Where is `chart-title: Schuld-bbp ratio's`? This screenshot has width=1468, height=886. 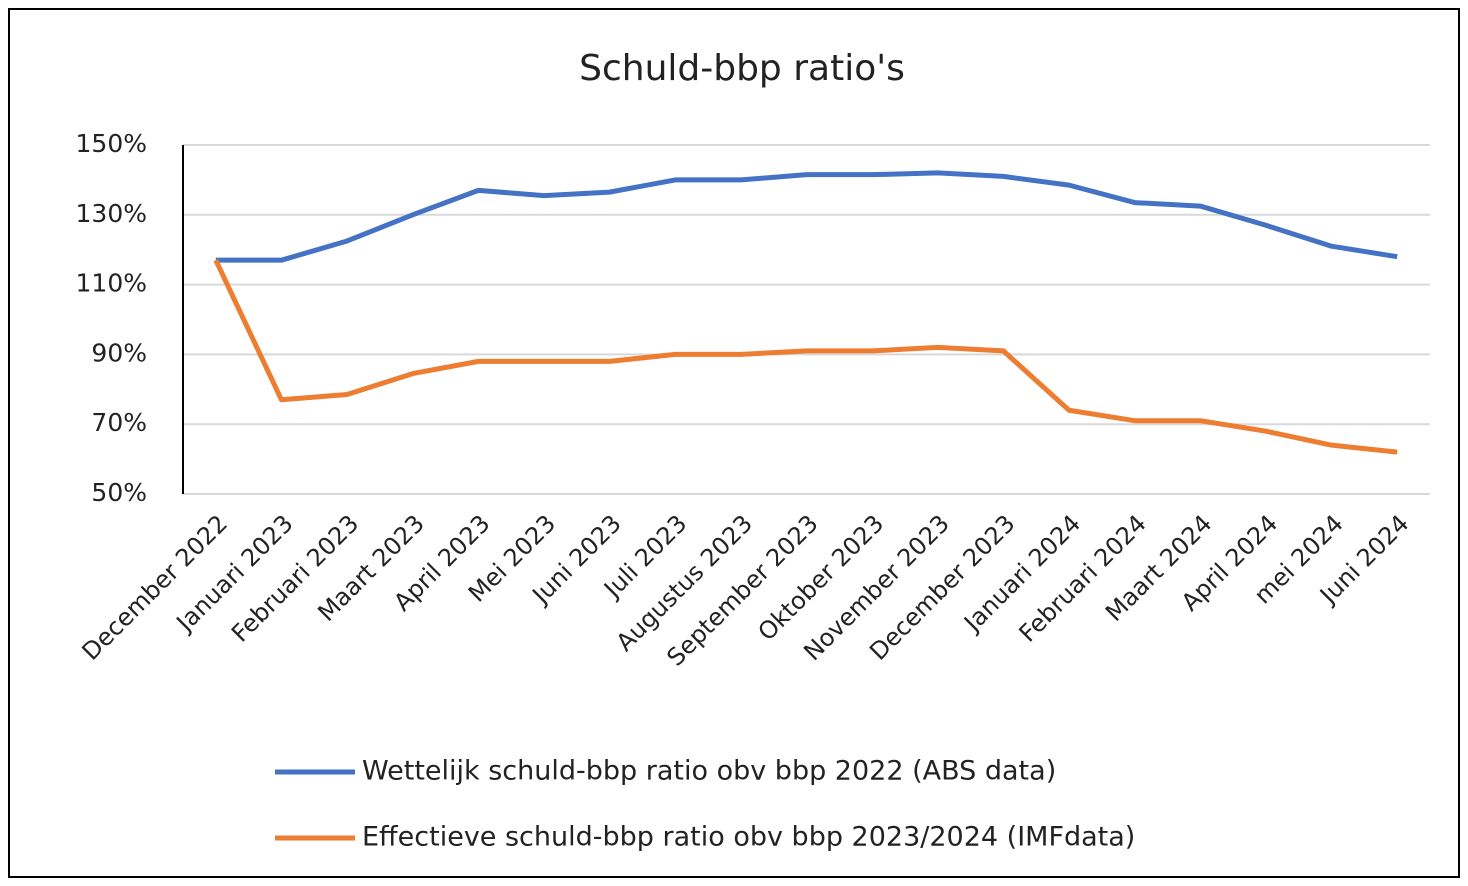 chart-title: Schuld-bbp ratio's is located at coordinates (742, 68).